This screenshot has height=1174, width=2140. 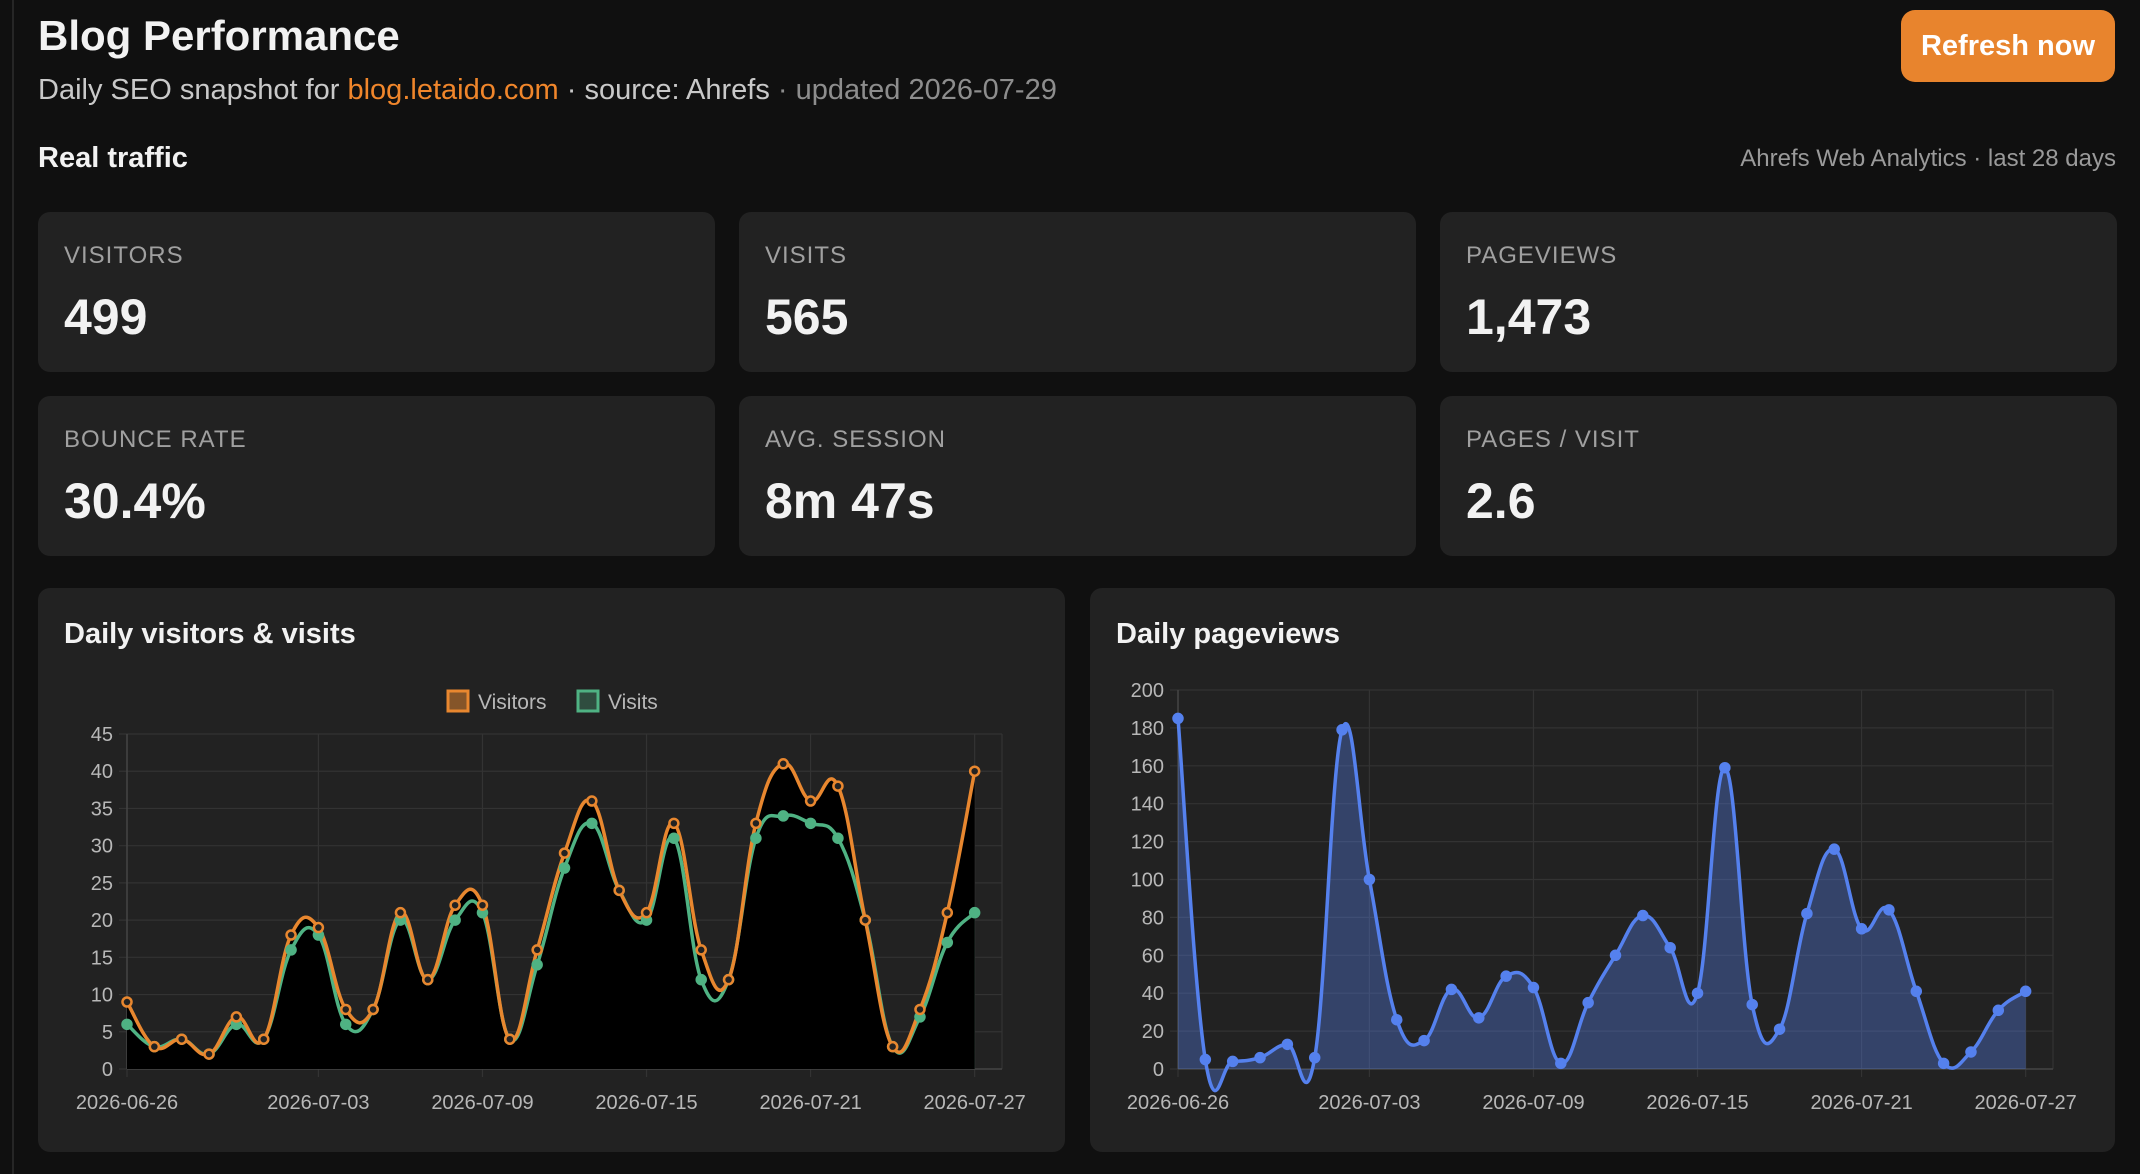 What do you see at coordinates (102, 735) in the screenshot?
I see `y-tick-label: 45` at bounding box center [102, 735].